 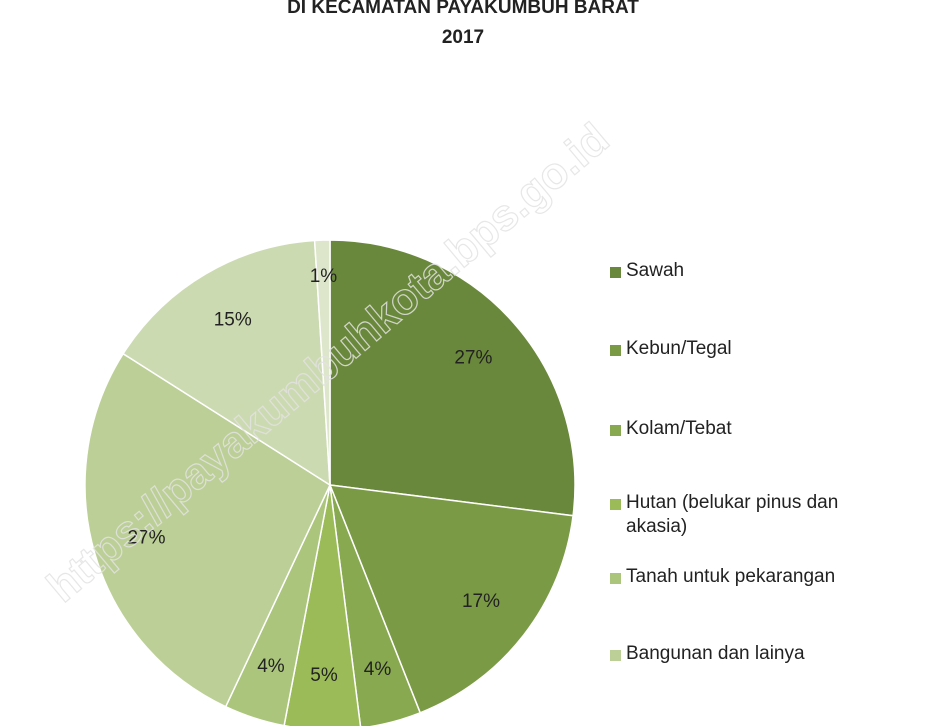 What do you see at coordinates (233, 320) in the screenshot?
I see `data-label: 15%` at bounding box center [233, 320].